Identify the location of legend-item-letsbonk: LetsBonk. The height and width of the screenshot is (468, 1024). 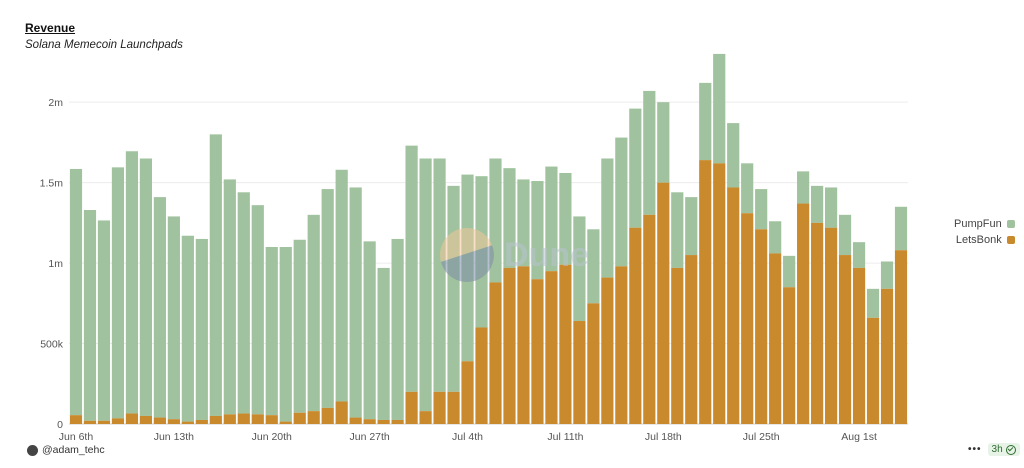
(984, 240).